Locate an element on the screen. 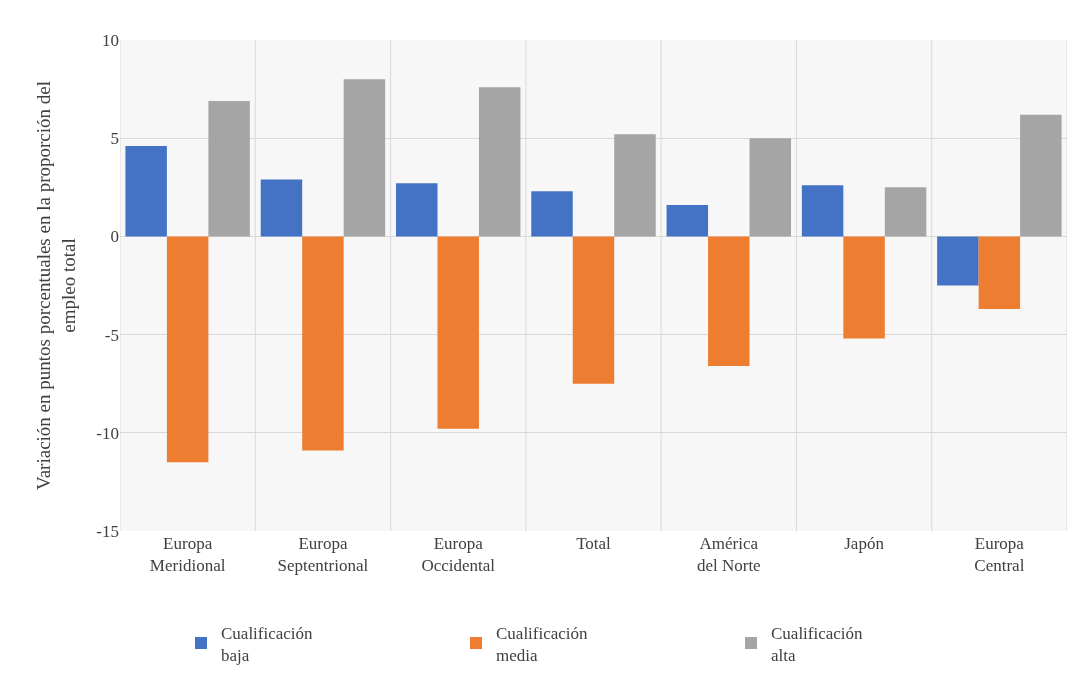 The image size is (1087, 684). x-tick-label: Total is located at coordinates (594, 543).